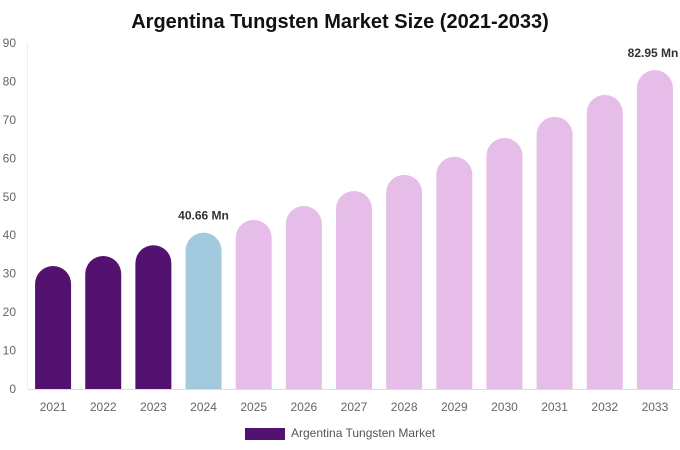 The width and height of the screenshot is (680, 450). I want to click on x-tick-label: 2032, so click(604, 407).